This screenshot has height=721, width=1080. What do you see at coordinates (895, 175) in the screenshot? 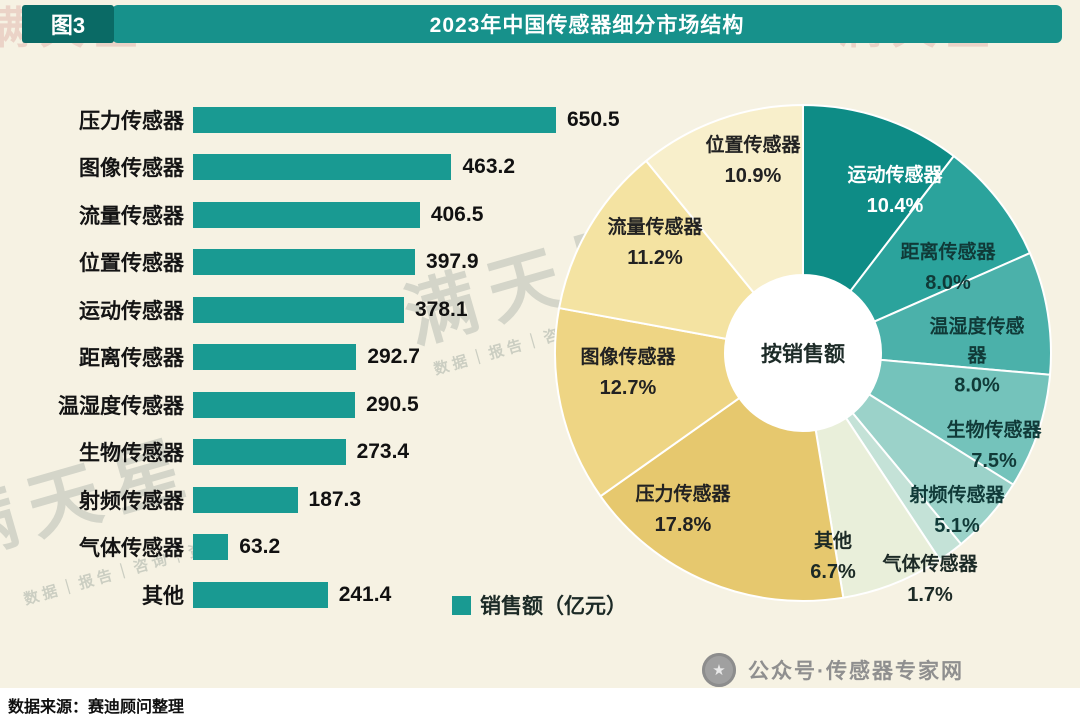
I see `slice-name: 运动传感器` at bounding box center [895, 175].